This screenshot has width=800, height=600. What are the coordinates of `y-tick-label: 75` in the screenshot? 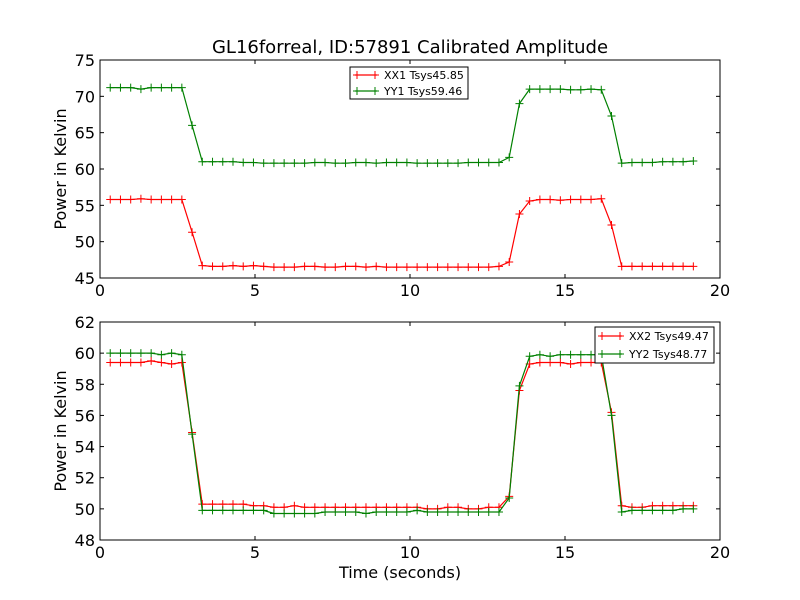 It's located at (85, 60).